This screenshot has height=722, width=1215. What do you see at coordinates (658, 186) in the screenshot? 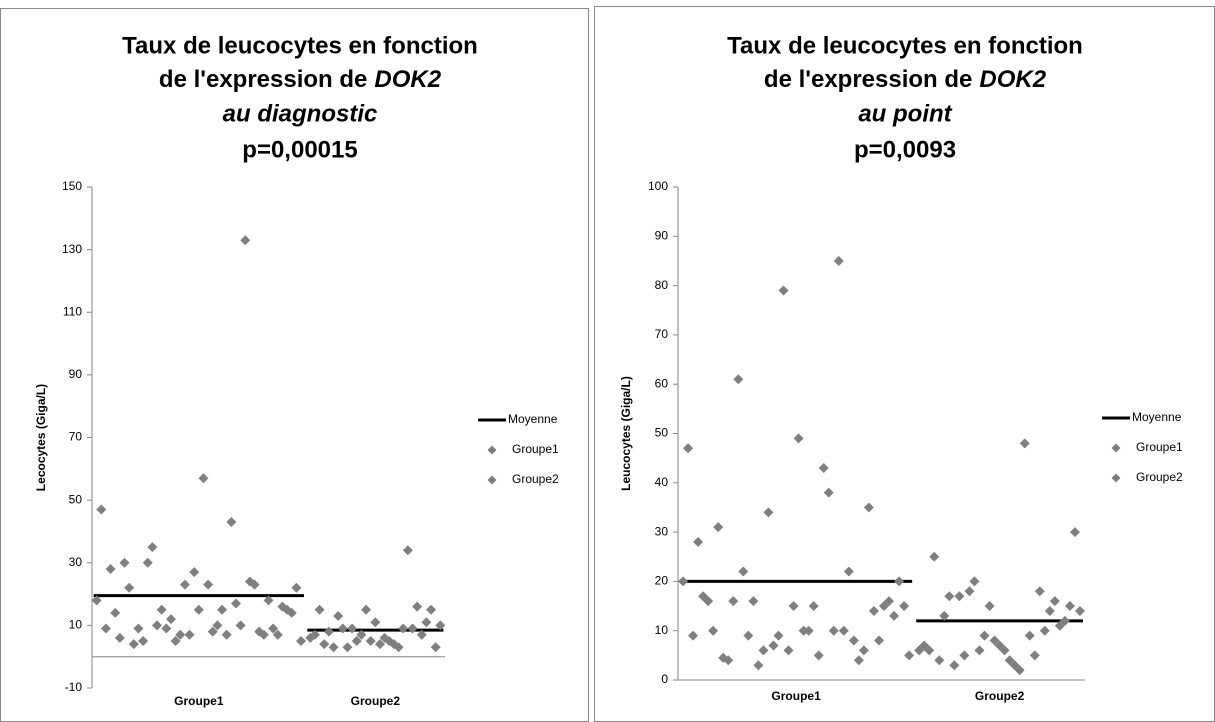
I see `y-tick-label: 100` at bounding box center [658, 186].